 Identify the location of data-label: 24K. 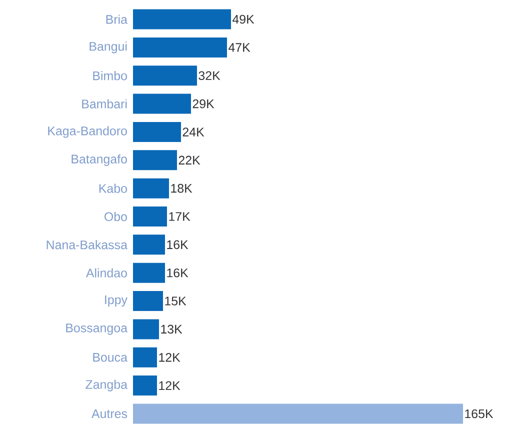
(193, 132).